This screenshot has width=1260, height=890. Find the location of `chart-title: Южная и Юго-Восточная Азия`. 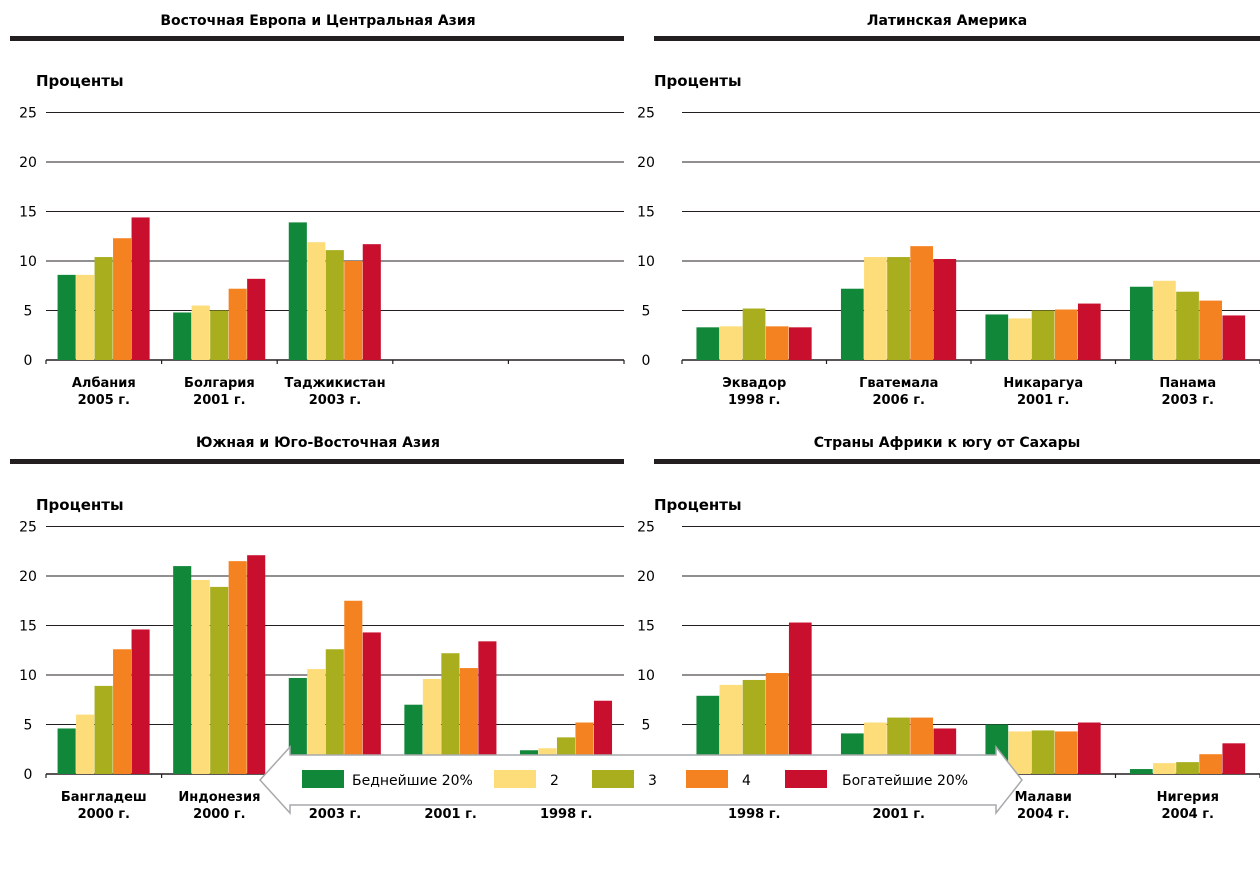

chart-title: Южная и Юго-Восточная Азия is located at coordinates (318, 443).